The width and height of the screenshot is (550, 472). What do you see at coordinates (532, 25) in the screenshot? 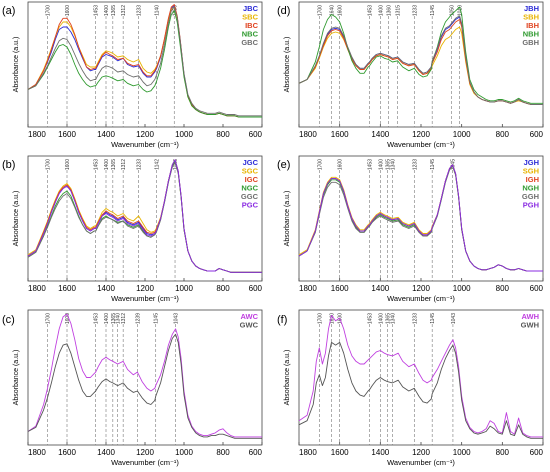
I see `legend-entry: IBH` at bounding box center [532, 25].